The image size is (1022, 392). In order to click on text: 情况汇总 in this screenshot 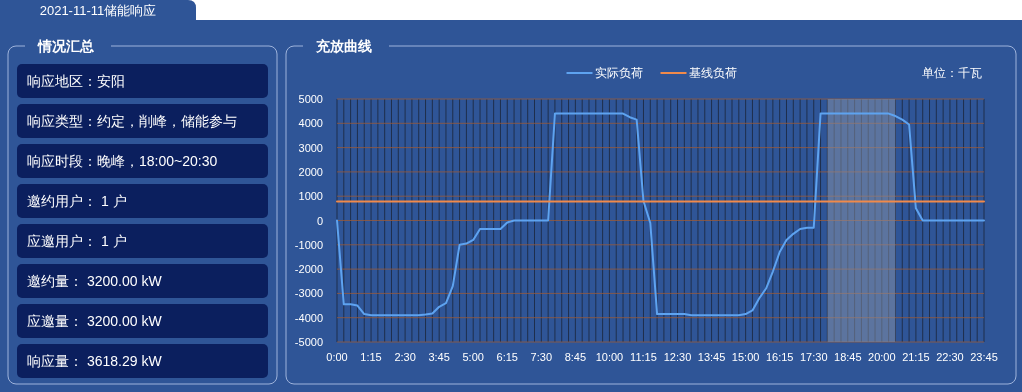, I will do `click(65, 46)`.